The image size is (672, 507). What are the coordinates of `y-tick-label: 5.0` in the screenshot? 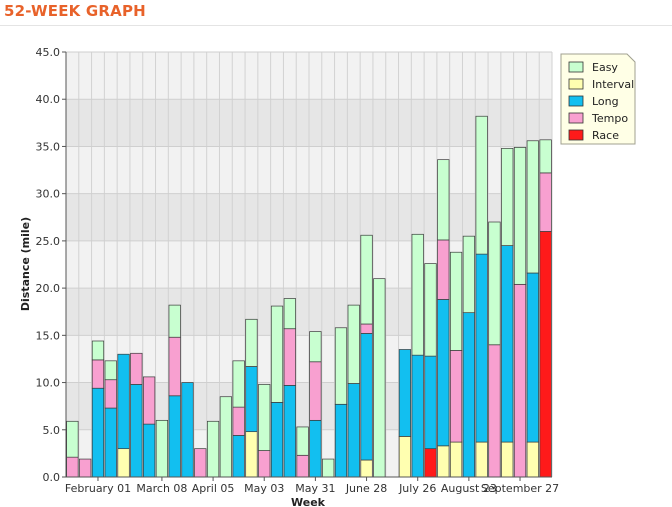 It's located at (52, 430).